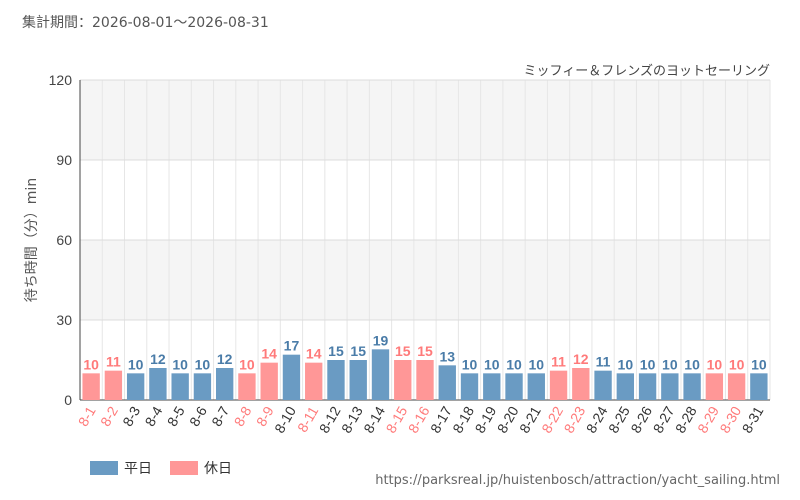 The height and width of the screenshot is (500, 800). Describe the element at coordinates (381, 340) in the screenshot. I see `bar-value-label: 19` at that location.